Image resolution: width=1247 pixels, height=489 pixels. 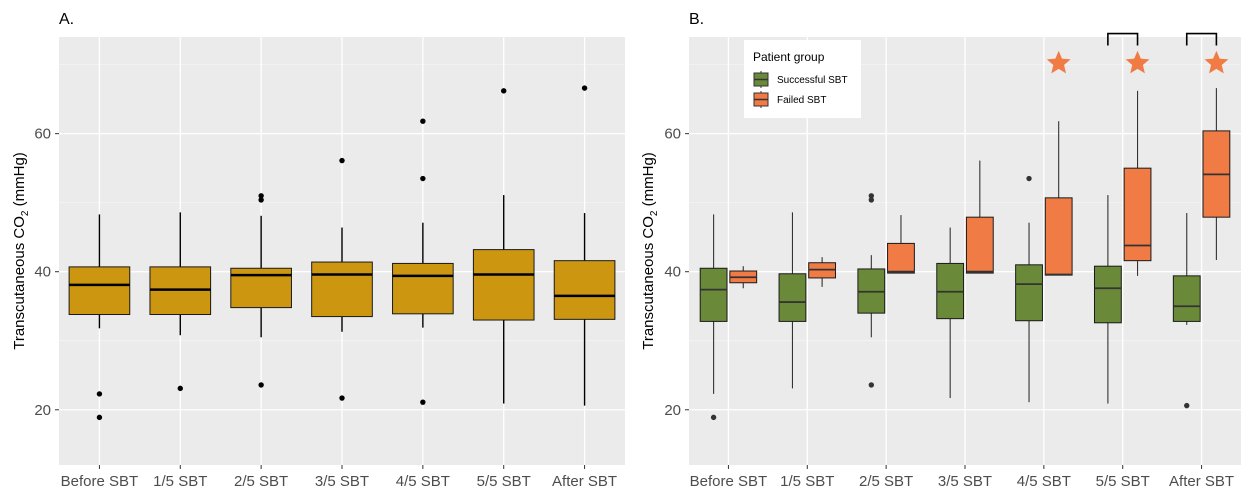 I want to click on panel-a-y-ticks: 20 40 60, so click(x=46, y=272).